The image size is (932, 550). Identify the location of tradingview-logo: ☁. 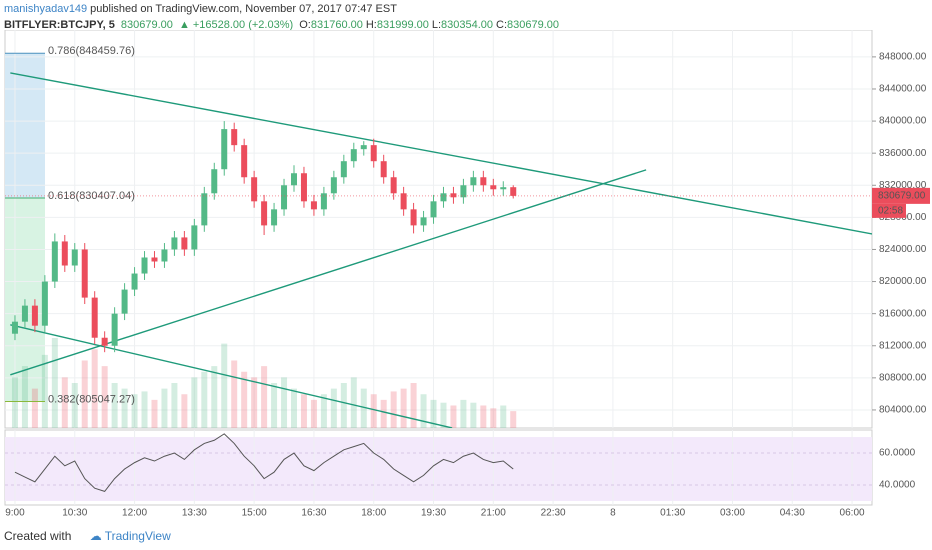
(95, 536).